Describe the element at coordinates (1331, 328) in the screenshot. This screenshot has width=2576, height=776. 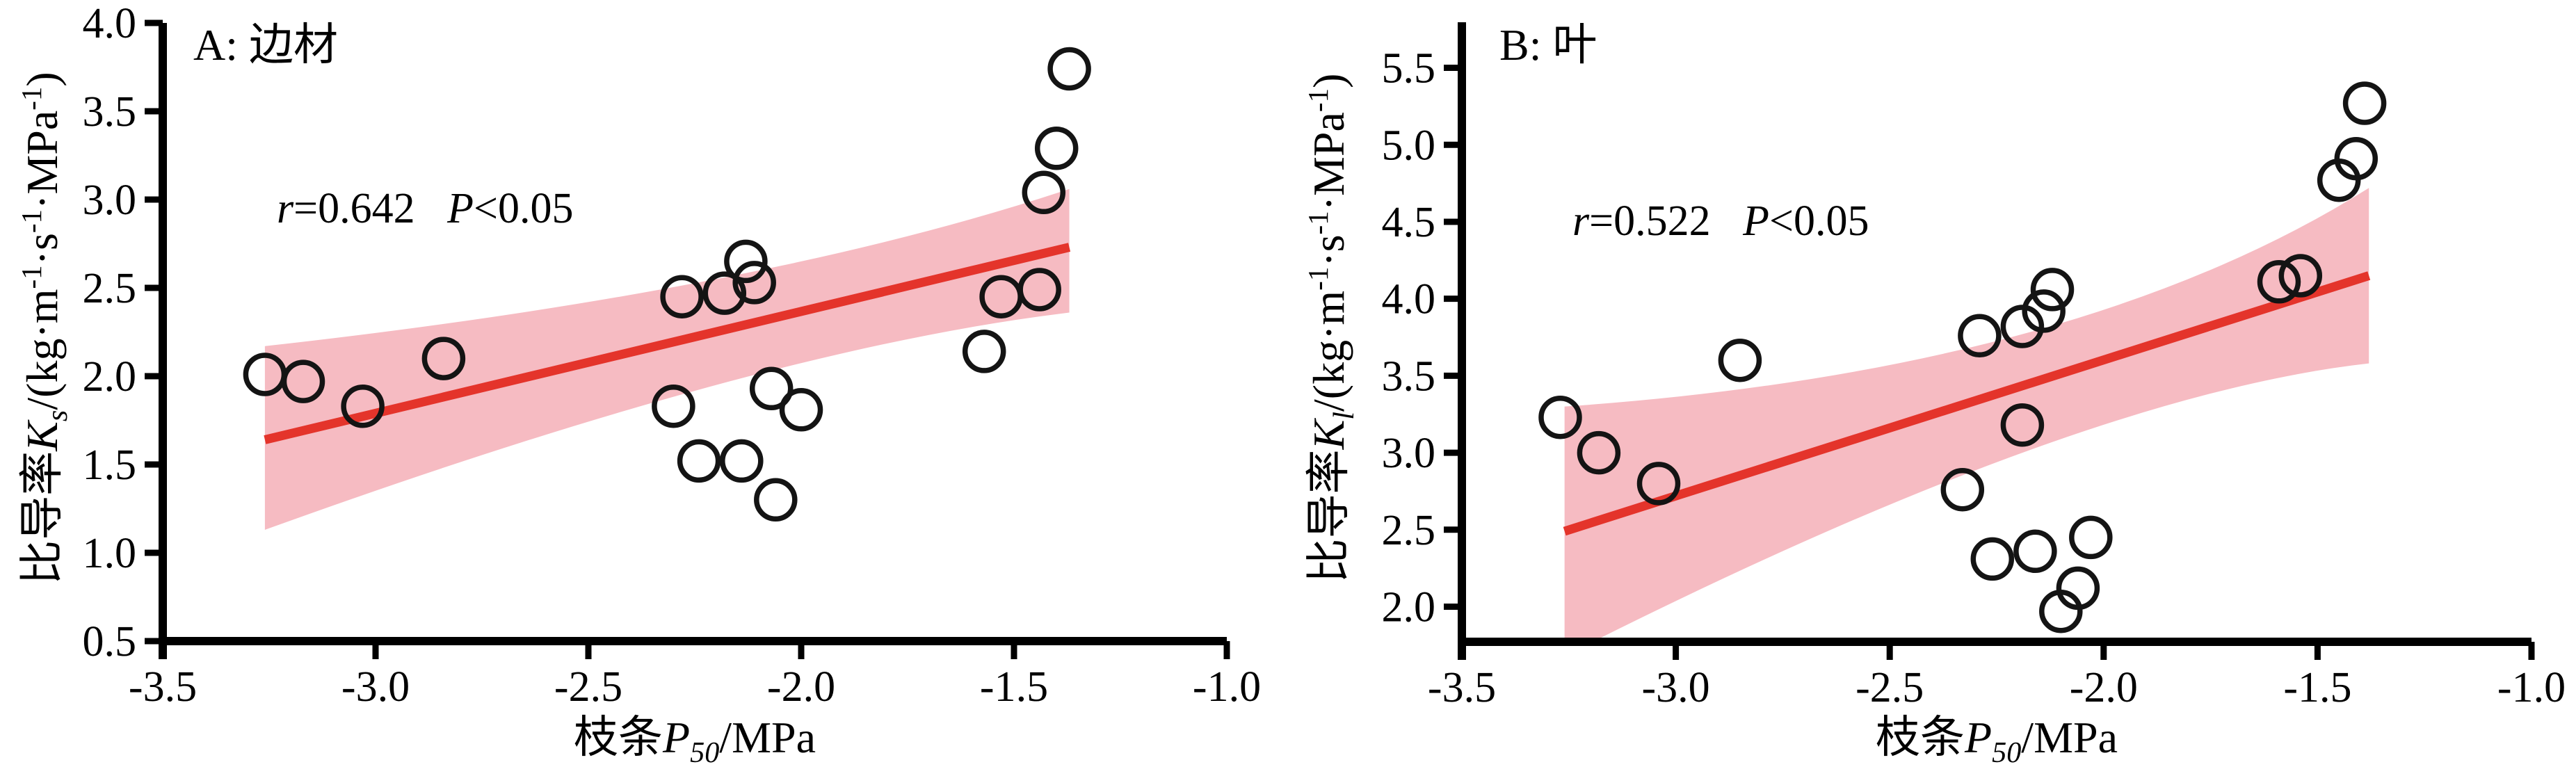
I see `y-axis-title: 比导率Kl/(kg·m-1·s-1·MPa-1)` at that location.